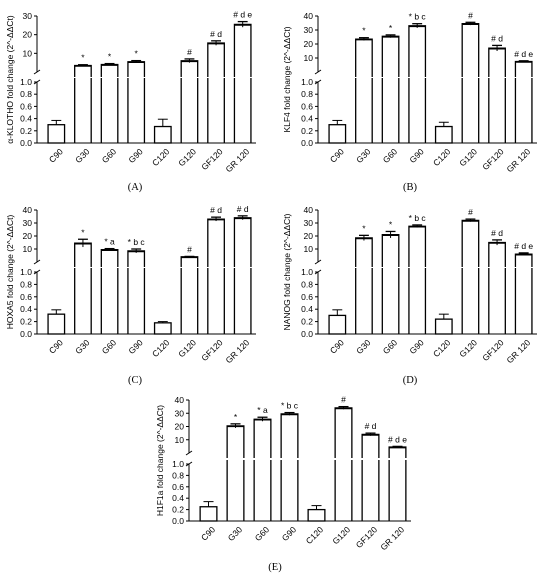  What do you see at coordinates (137, 242) in the screenshot?
I see `significance-label: * b c` at bounding box center [137, 242].